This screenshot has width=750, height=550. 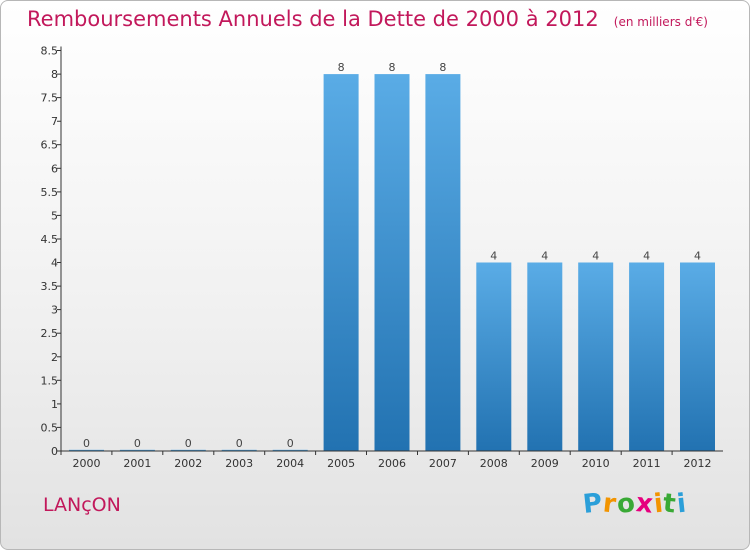 I want to click on bar-2005, so click(x=341, y=262).